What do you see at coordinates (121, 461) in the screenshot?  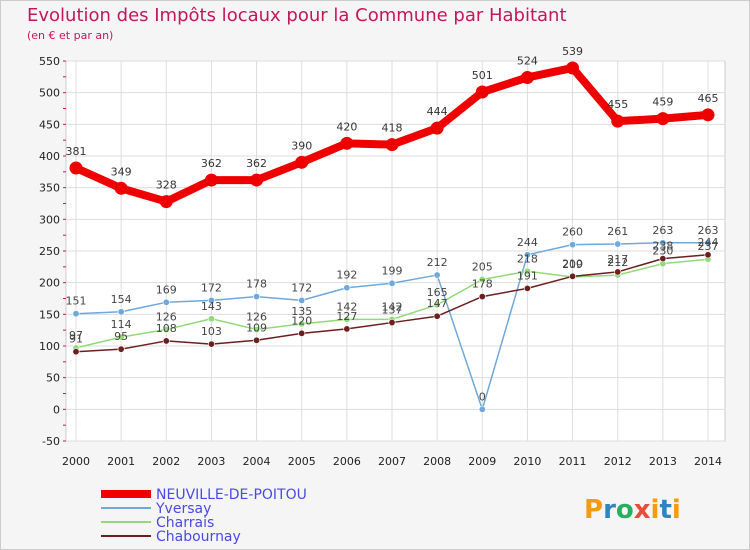 I see `x-tick-label: 2001` at bounding box center [121, 461].